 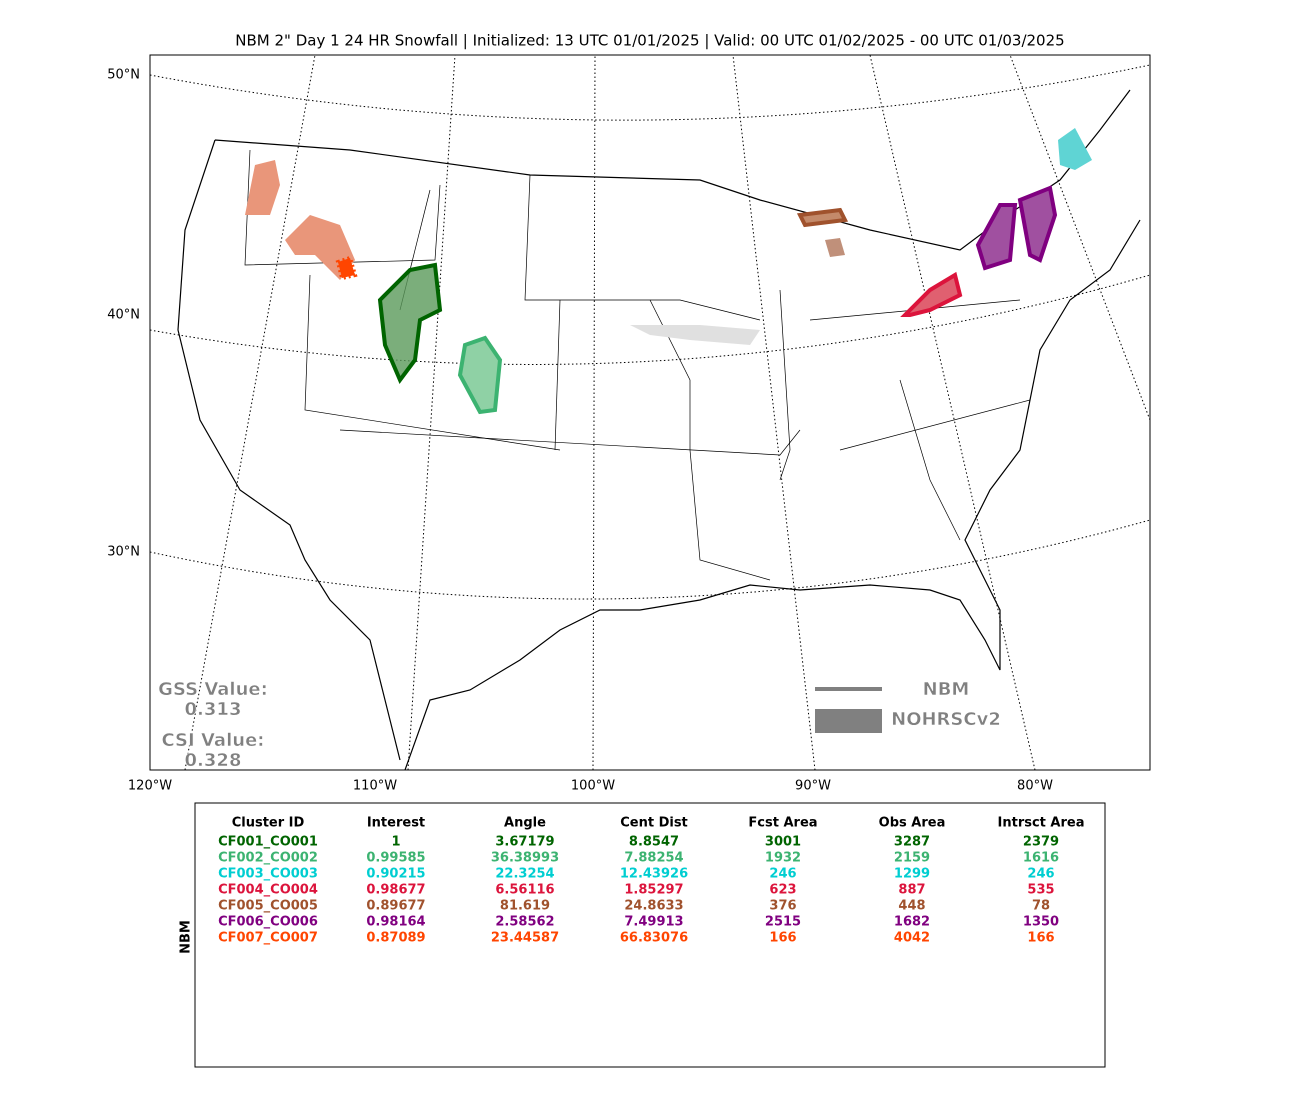 I want to click on table-cell: 0.87089, so click(x=395, y=938).